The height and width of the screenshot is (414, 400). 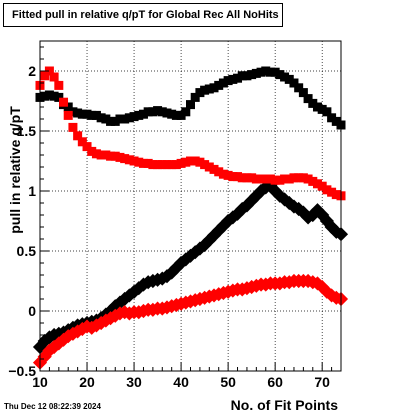 What do you see at coordinates (27, 131) in the screenshot?
I see `y-tick-label: 1.5` at bounding box center [27, 131].